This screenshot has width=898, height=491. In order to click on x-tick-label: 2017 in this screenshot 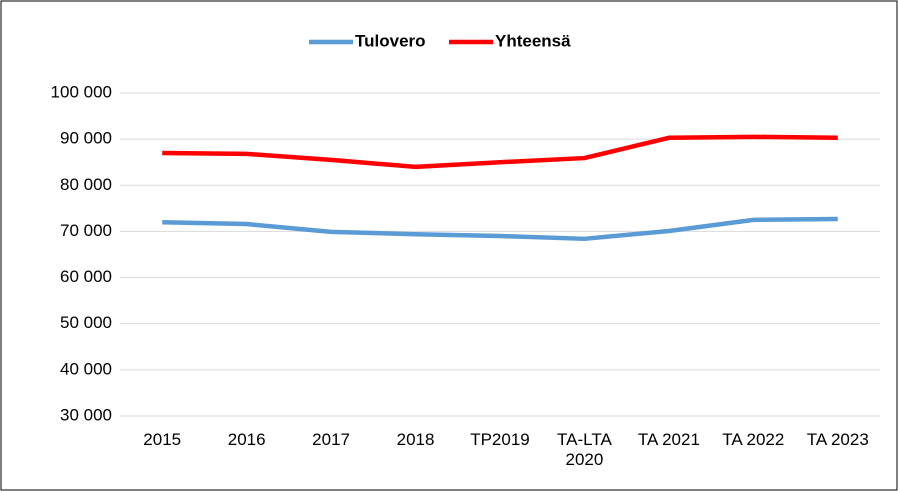, I will do `click(331, 439)`.